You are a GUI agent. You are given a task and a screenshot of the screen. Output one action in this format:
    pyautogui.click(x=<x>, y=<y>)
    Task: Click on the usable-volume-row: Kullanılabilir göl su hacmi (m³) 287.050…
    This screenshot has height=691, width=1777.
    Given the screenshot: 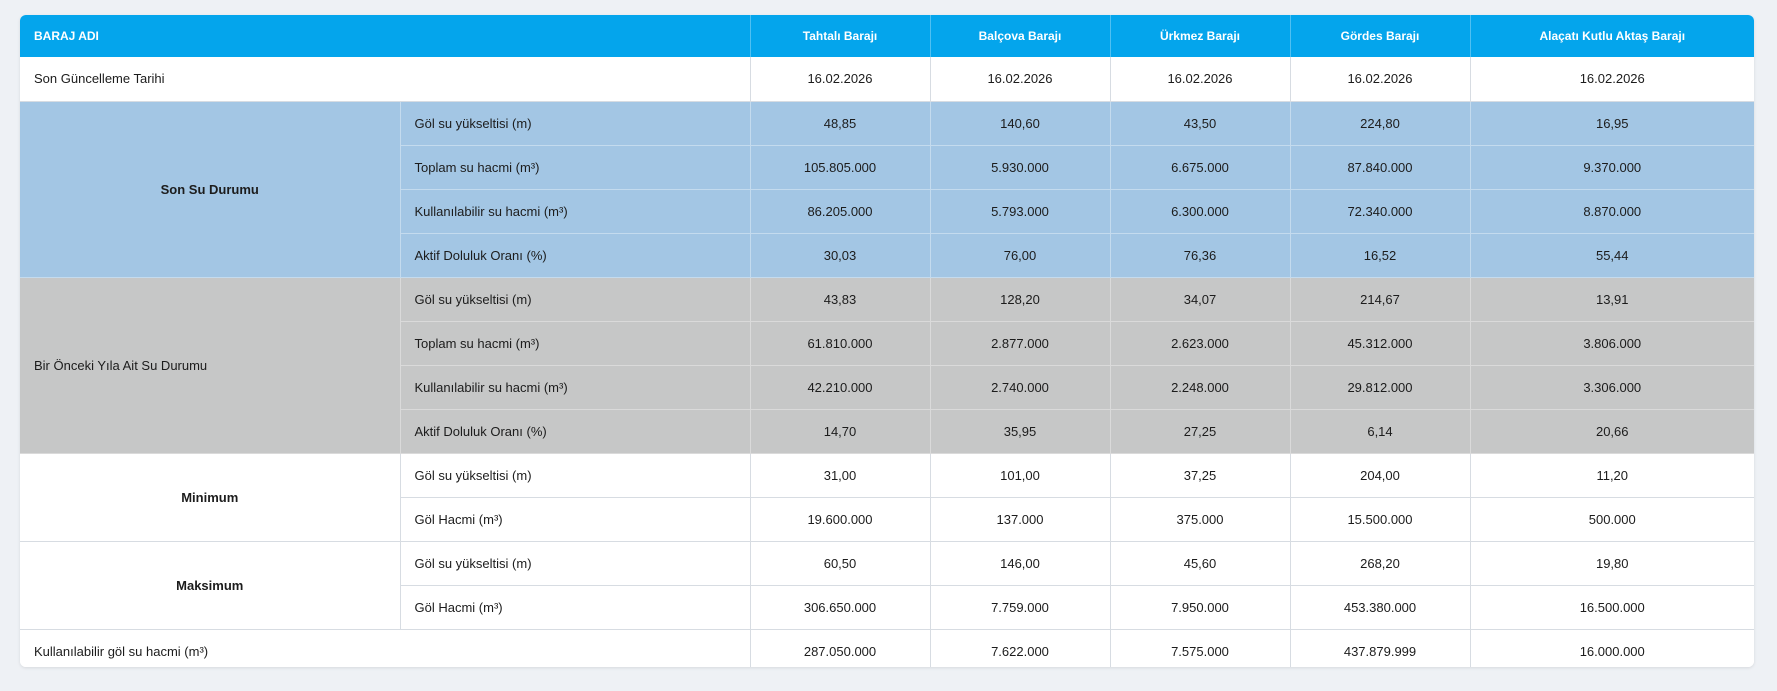 What is the action you would take?
    pyautogui.click(x=887, y=648)
    